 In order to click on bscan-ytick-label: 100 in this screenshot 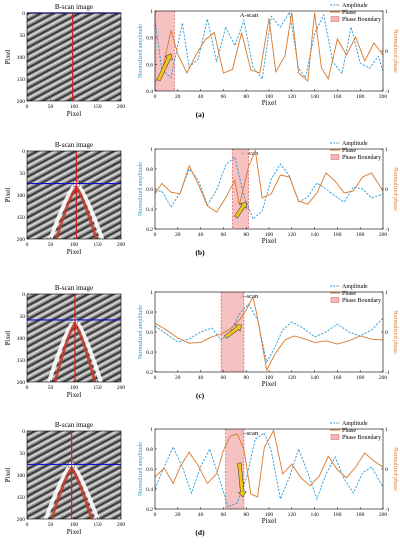, I will do `click(21, 196)`.